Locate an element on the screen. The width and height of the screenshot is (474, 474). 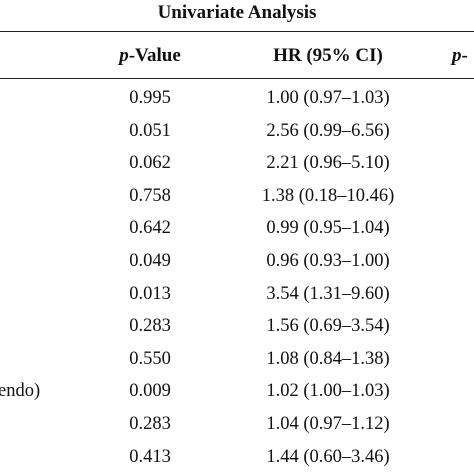
p-value-cell: 0.049 is located at coordinates (150, 261).